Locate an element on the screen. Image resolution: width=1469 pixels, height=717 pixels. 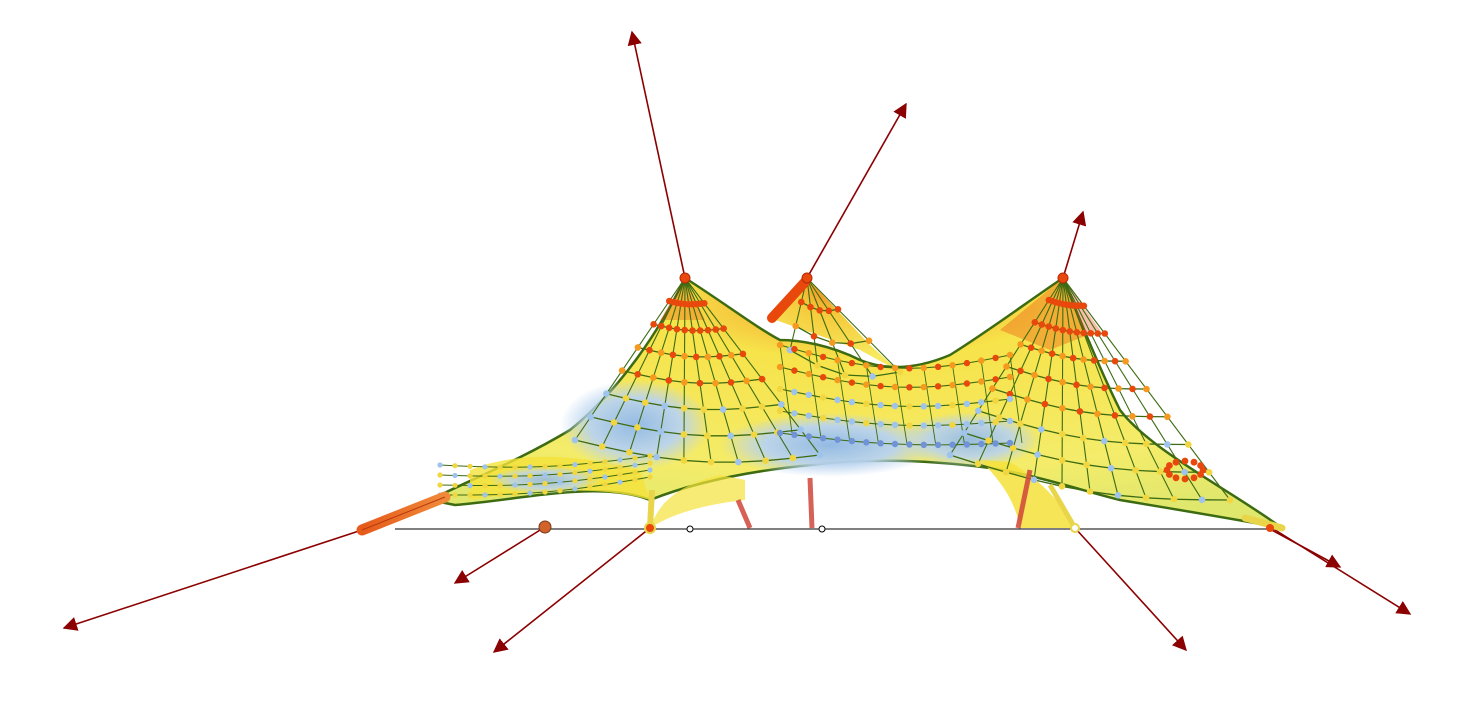
left-peak-ring is located at coordinates (688, 327).